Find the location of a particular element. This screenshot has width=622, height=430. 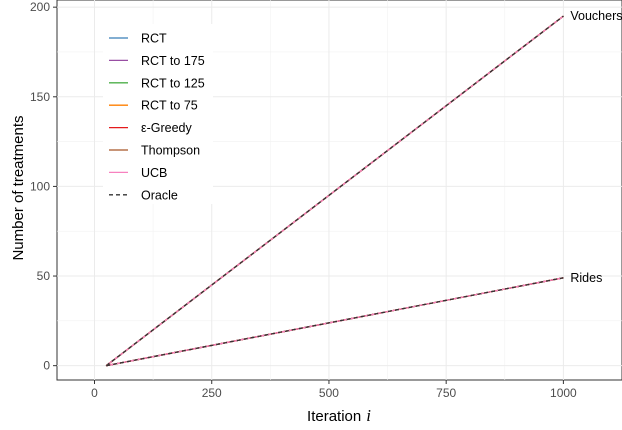

legend-label: Oracle is located at coordinates (159, 195).